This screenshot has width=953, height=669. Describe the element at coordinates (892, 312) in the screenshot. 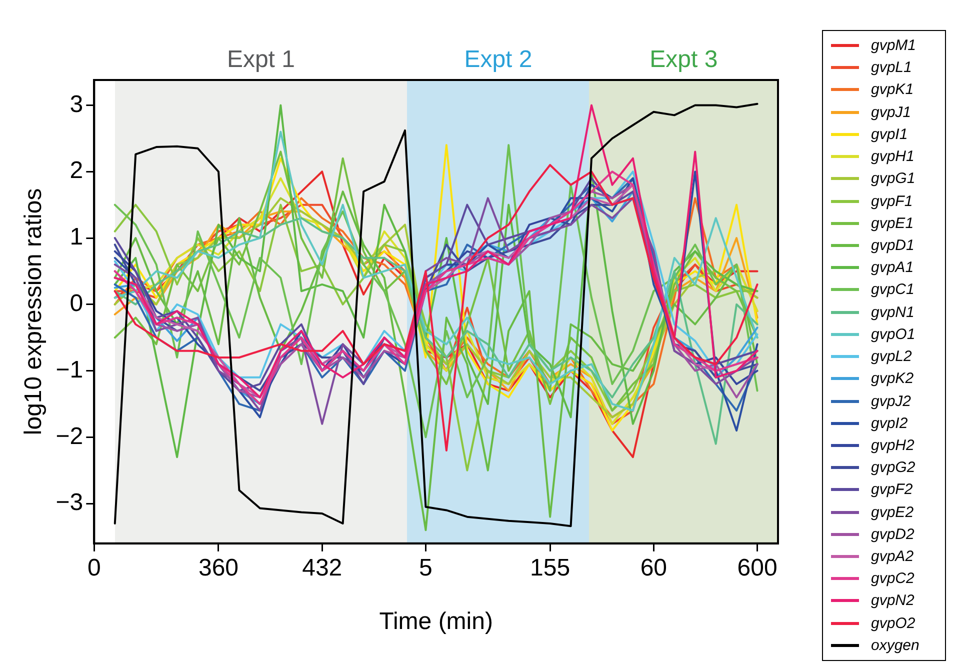

I see `legend-label: gvpN1` at that location.